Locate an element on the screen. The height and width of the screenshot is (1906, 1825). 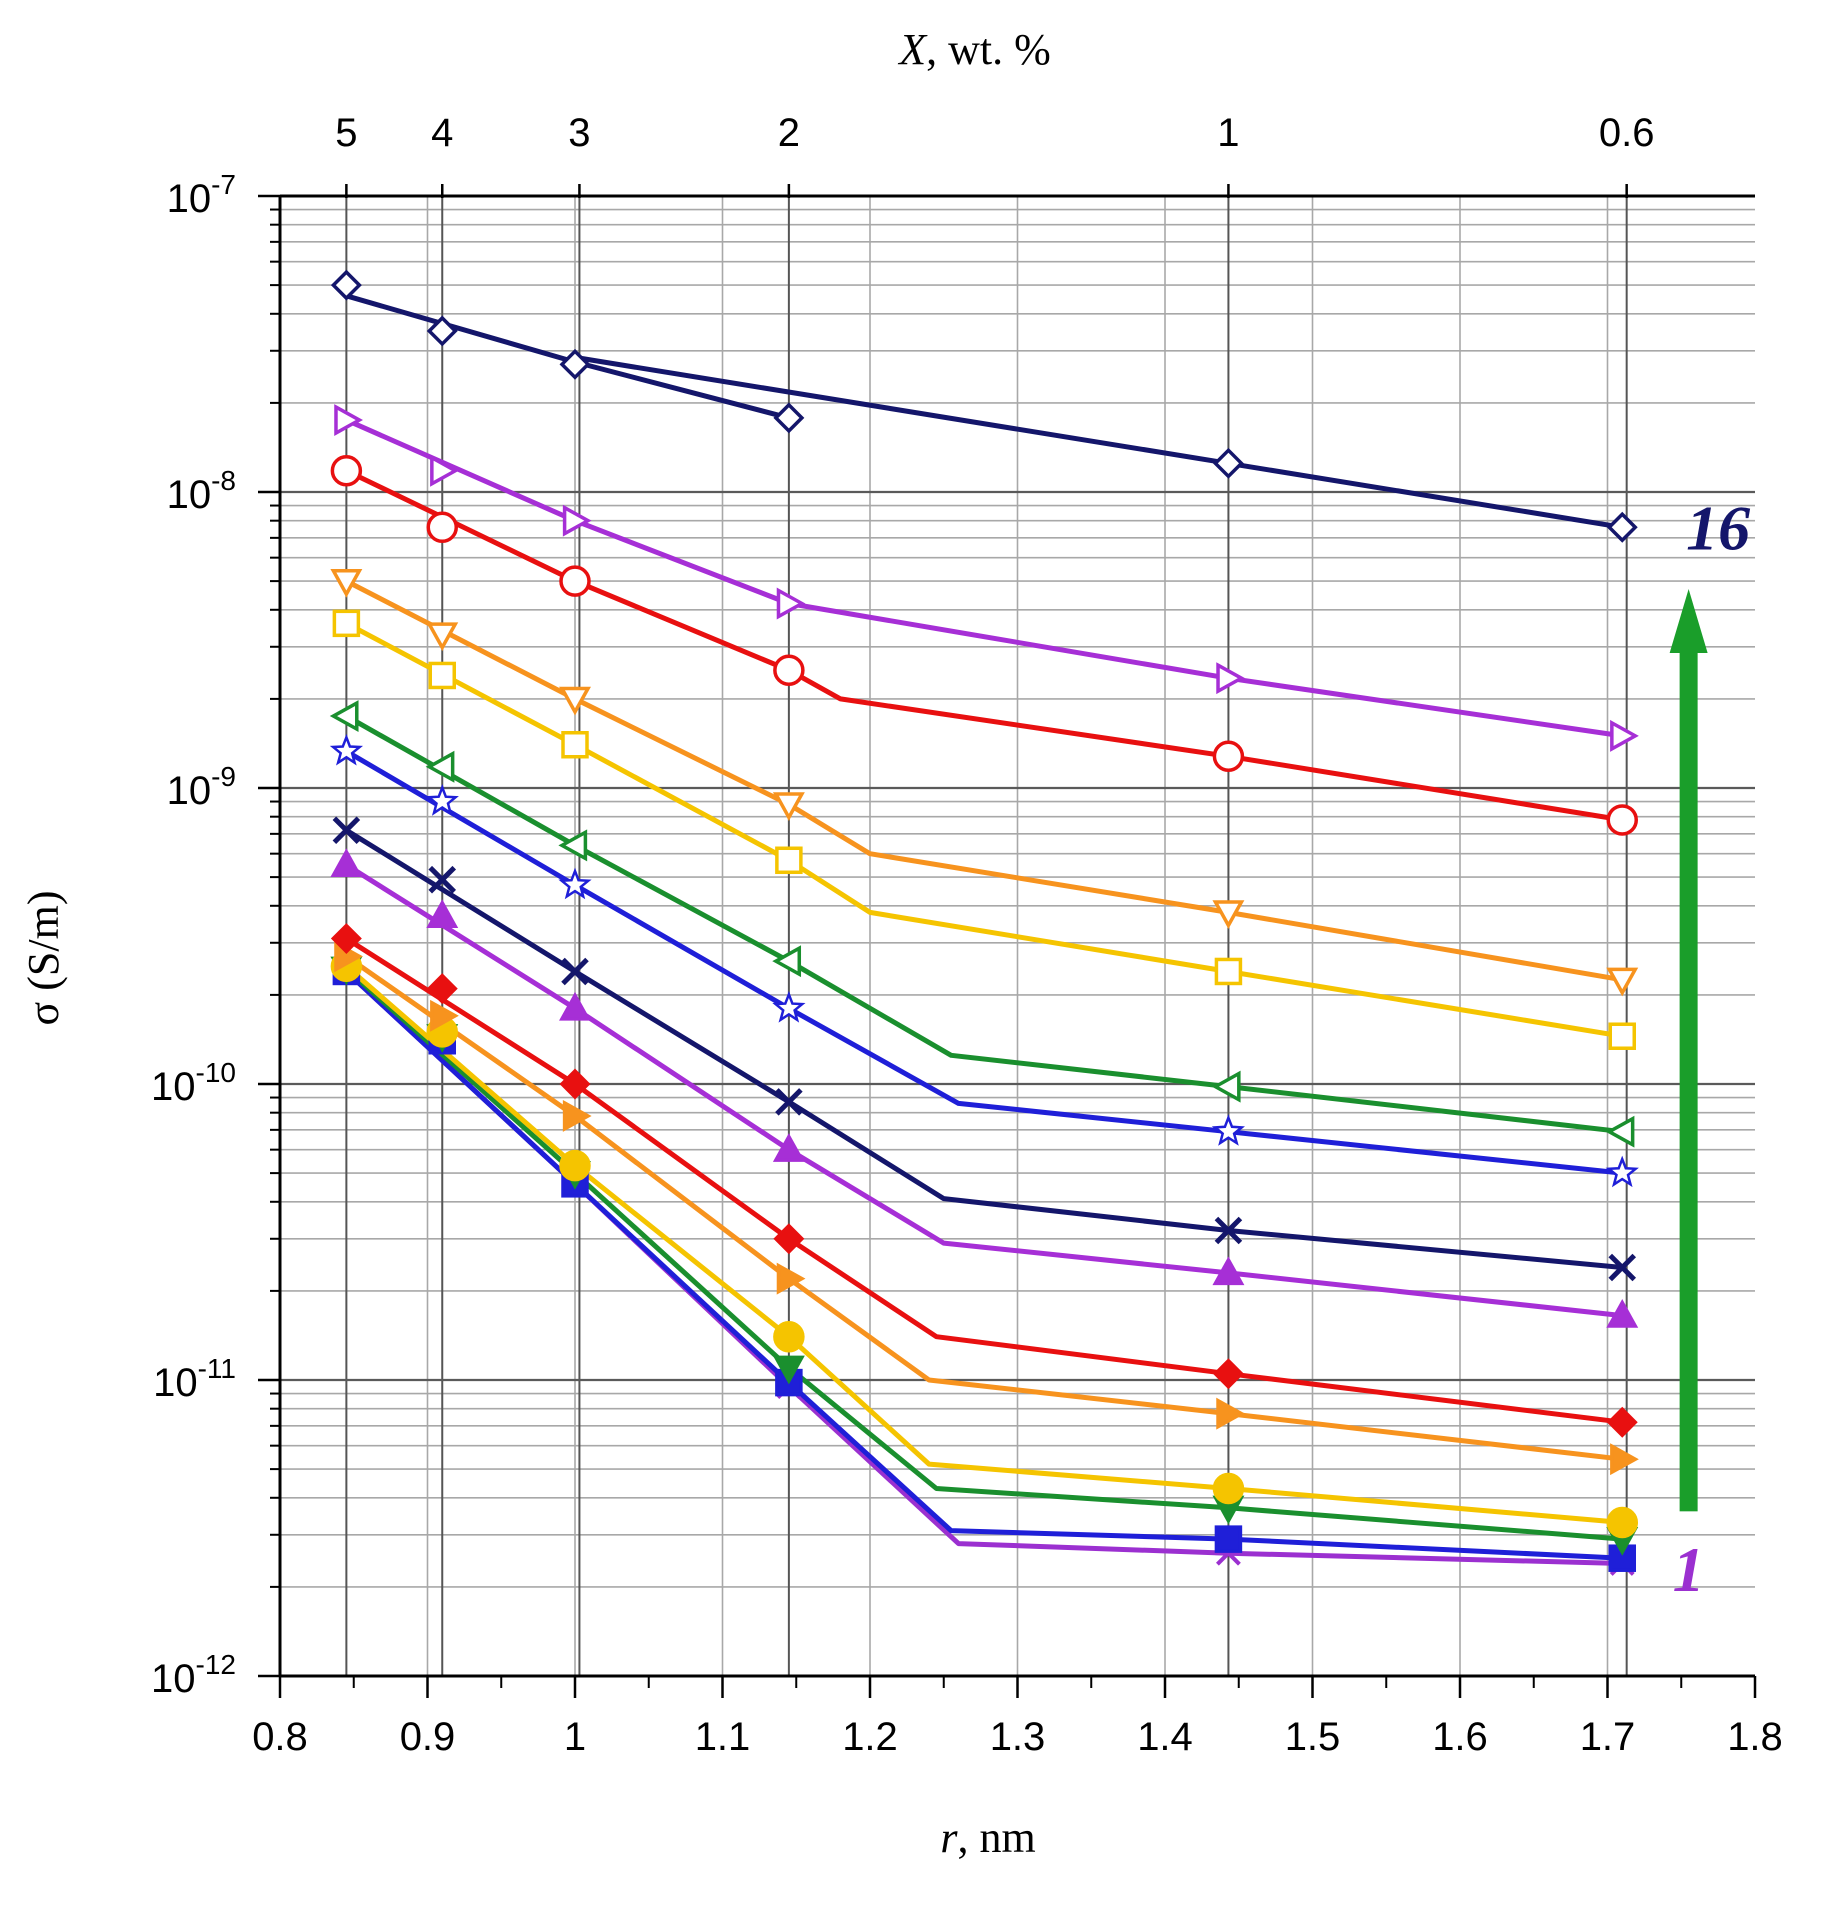
y-tick-label: 10⁻⁸ is located at coordinates (201, 491).